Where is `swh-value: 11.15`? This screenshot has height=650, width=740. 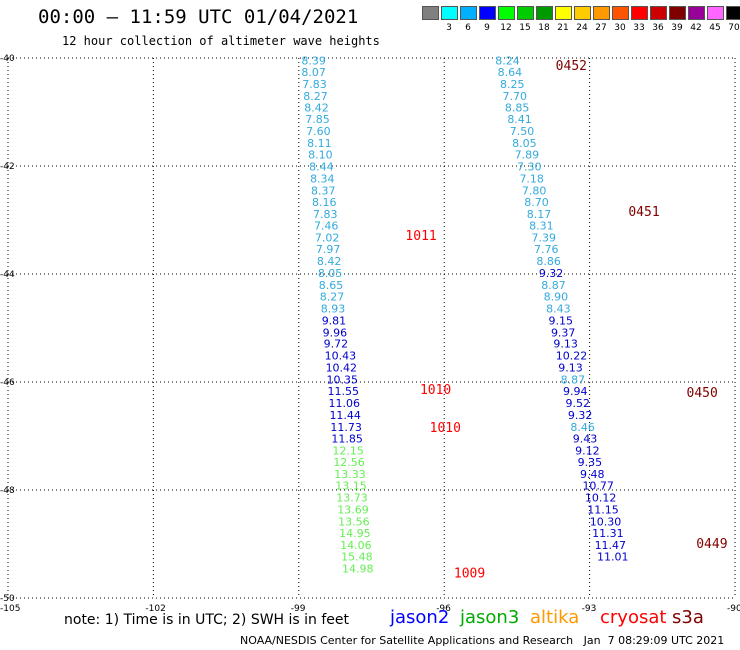 swh-value: 11.15 is located at coordinates (603, 509).